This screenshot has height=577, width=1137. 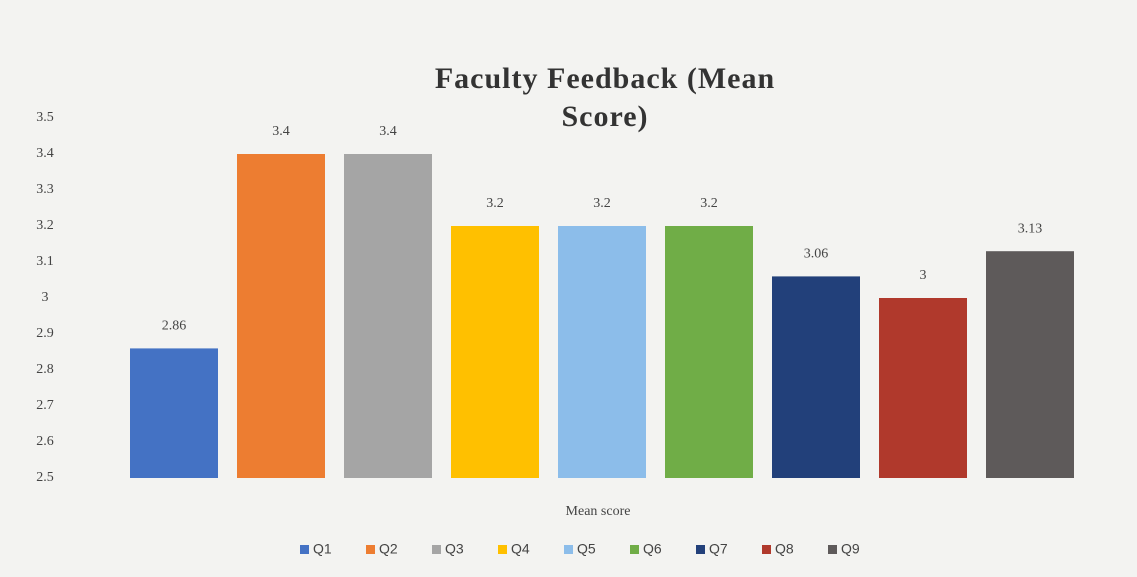 I want to click on y-tick-label: 2.8, so click(x=45, y=369).